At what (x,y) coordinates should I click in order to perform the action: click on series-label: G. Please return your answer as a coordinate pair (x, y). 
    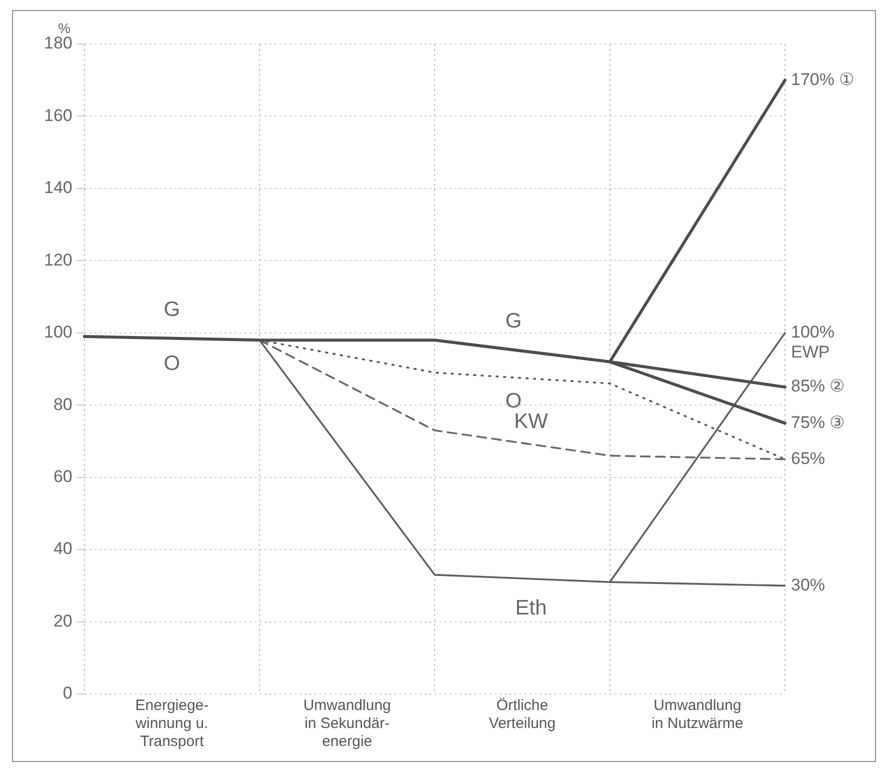
    Looking at the image, I should click on (513, 321).